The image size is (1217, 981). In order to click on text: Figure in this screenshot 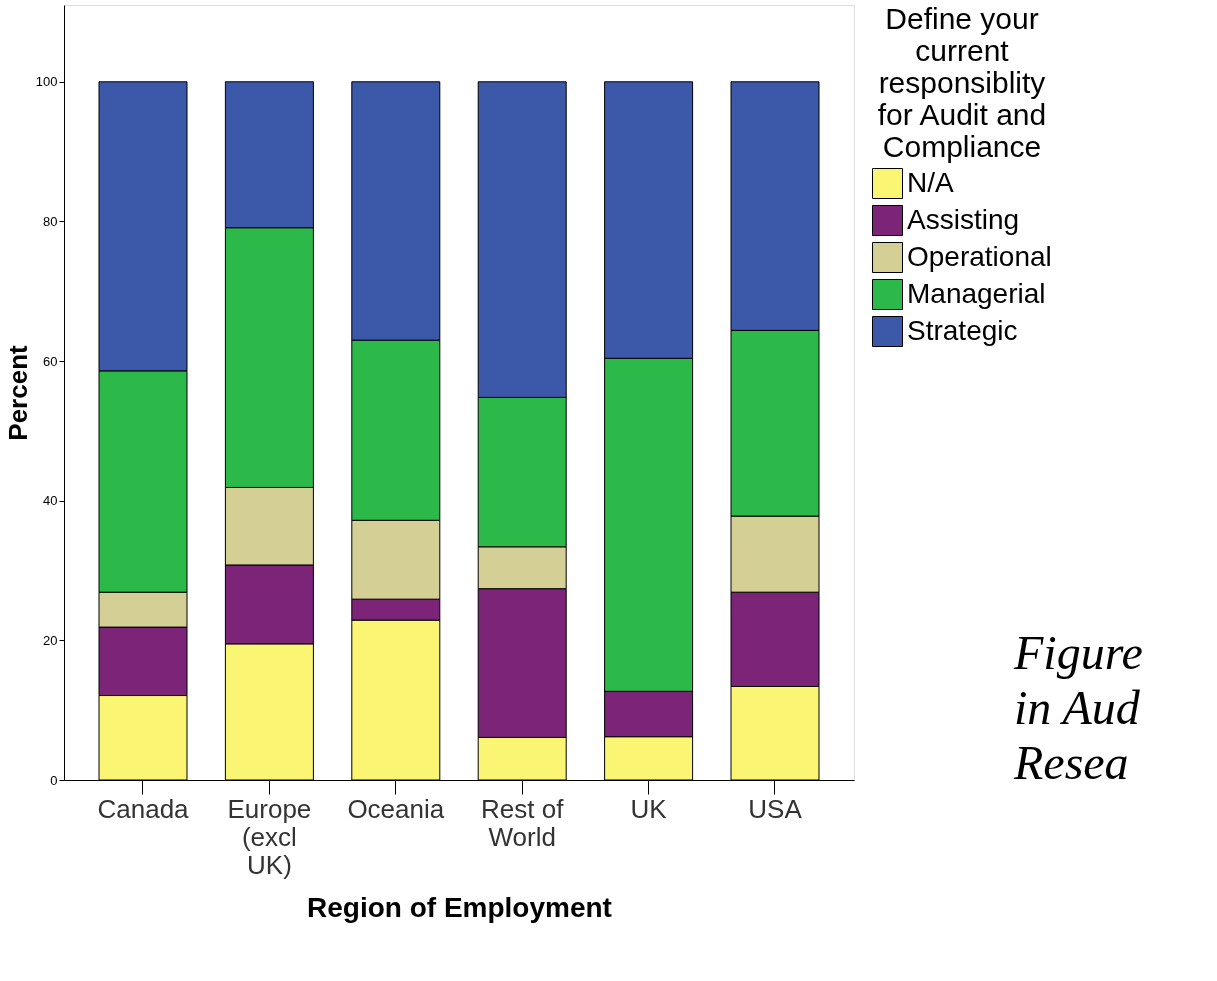, I will do `click(1078, 652)`.